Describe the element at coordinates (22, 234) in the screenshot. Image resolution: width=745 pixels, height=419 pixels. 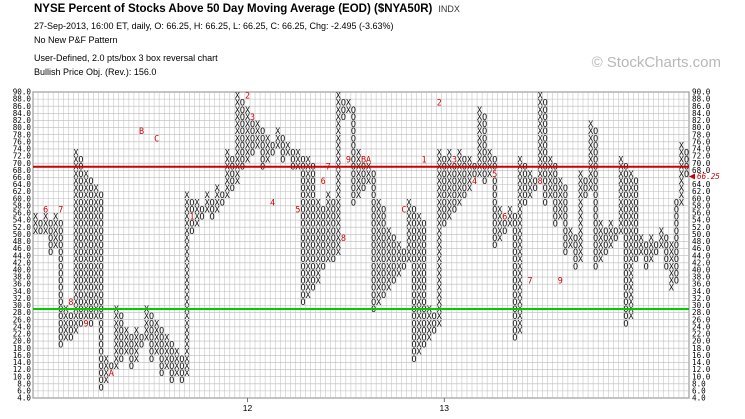
I see `y-tick-label-left: 50.0` at that location.